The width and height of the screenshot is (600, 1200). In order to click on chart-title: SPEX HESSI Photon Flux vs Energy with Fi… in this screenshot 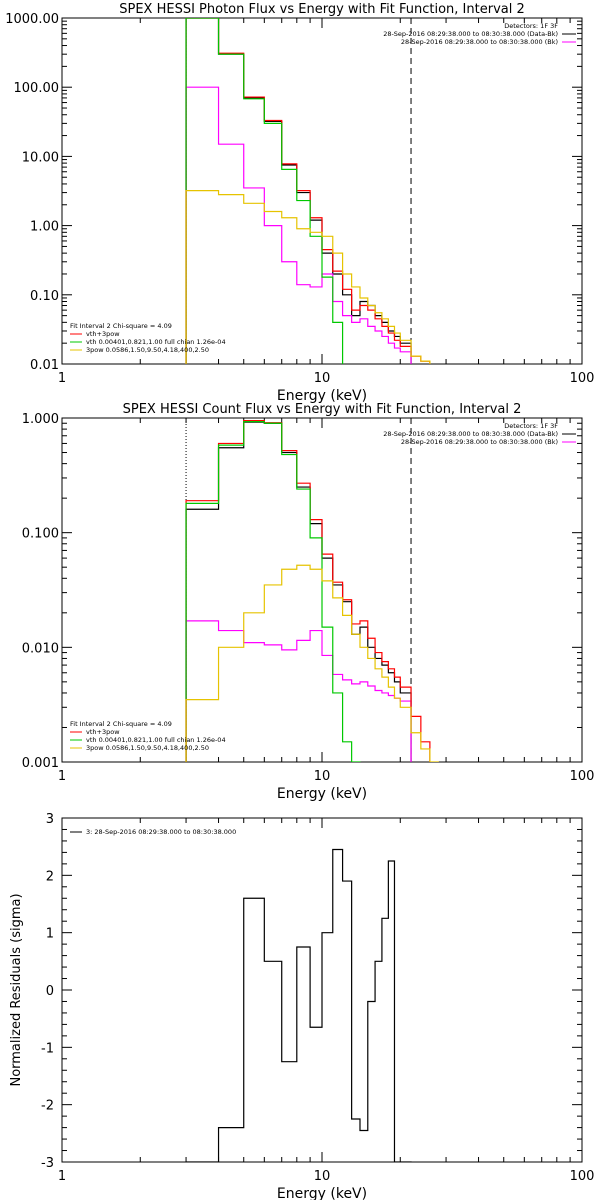, I will do `click(322, 9)`.